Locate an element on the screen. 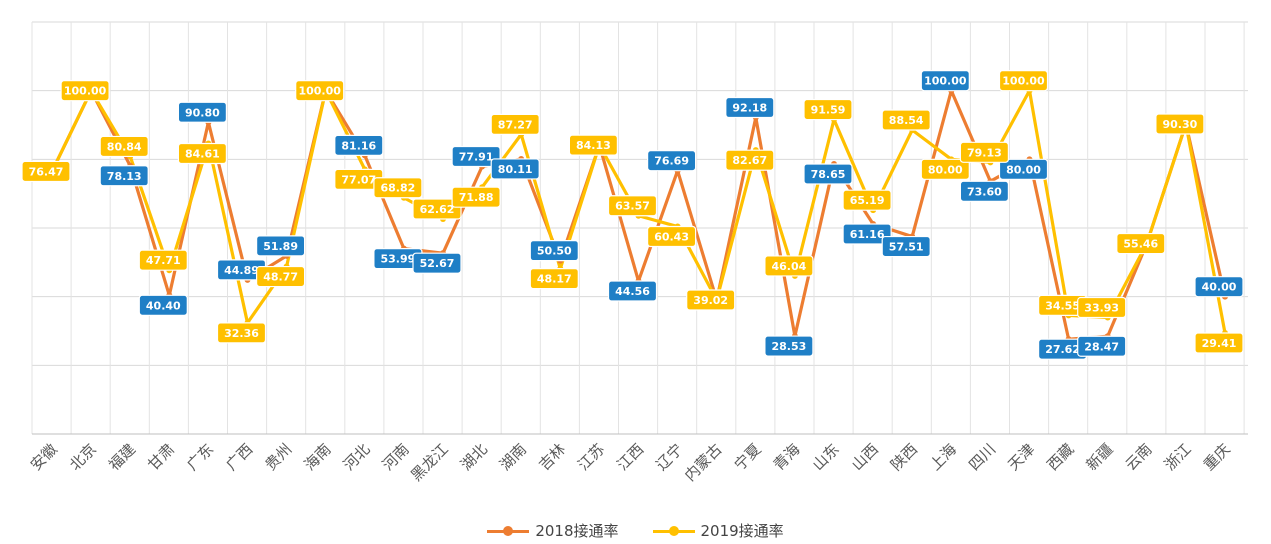 Image resolution: width=1271 pixels, height=544 pixels. x-tick-label: 广东 is located at coordinates (200, 457).